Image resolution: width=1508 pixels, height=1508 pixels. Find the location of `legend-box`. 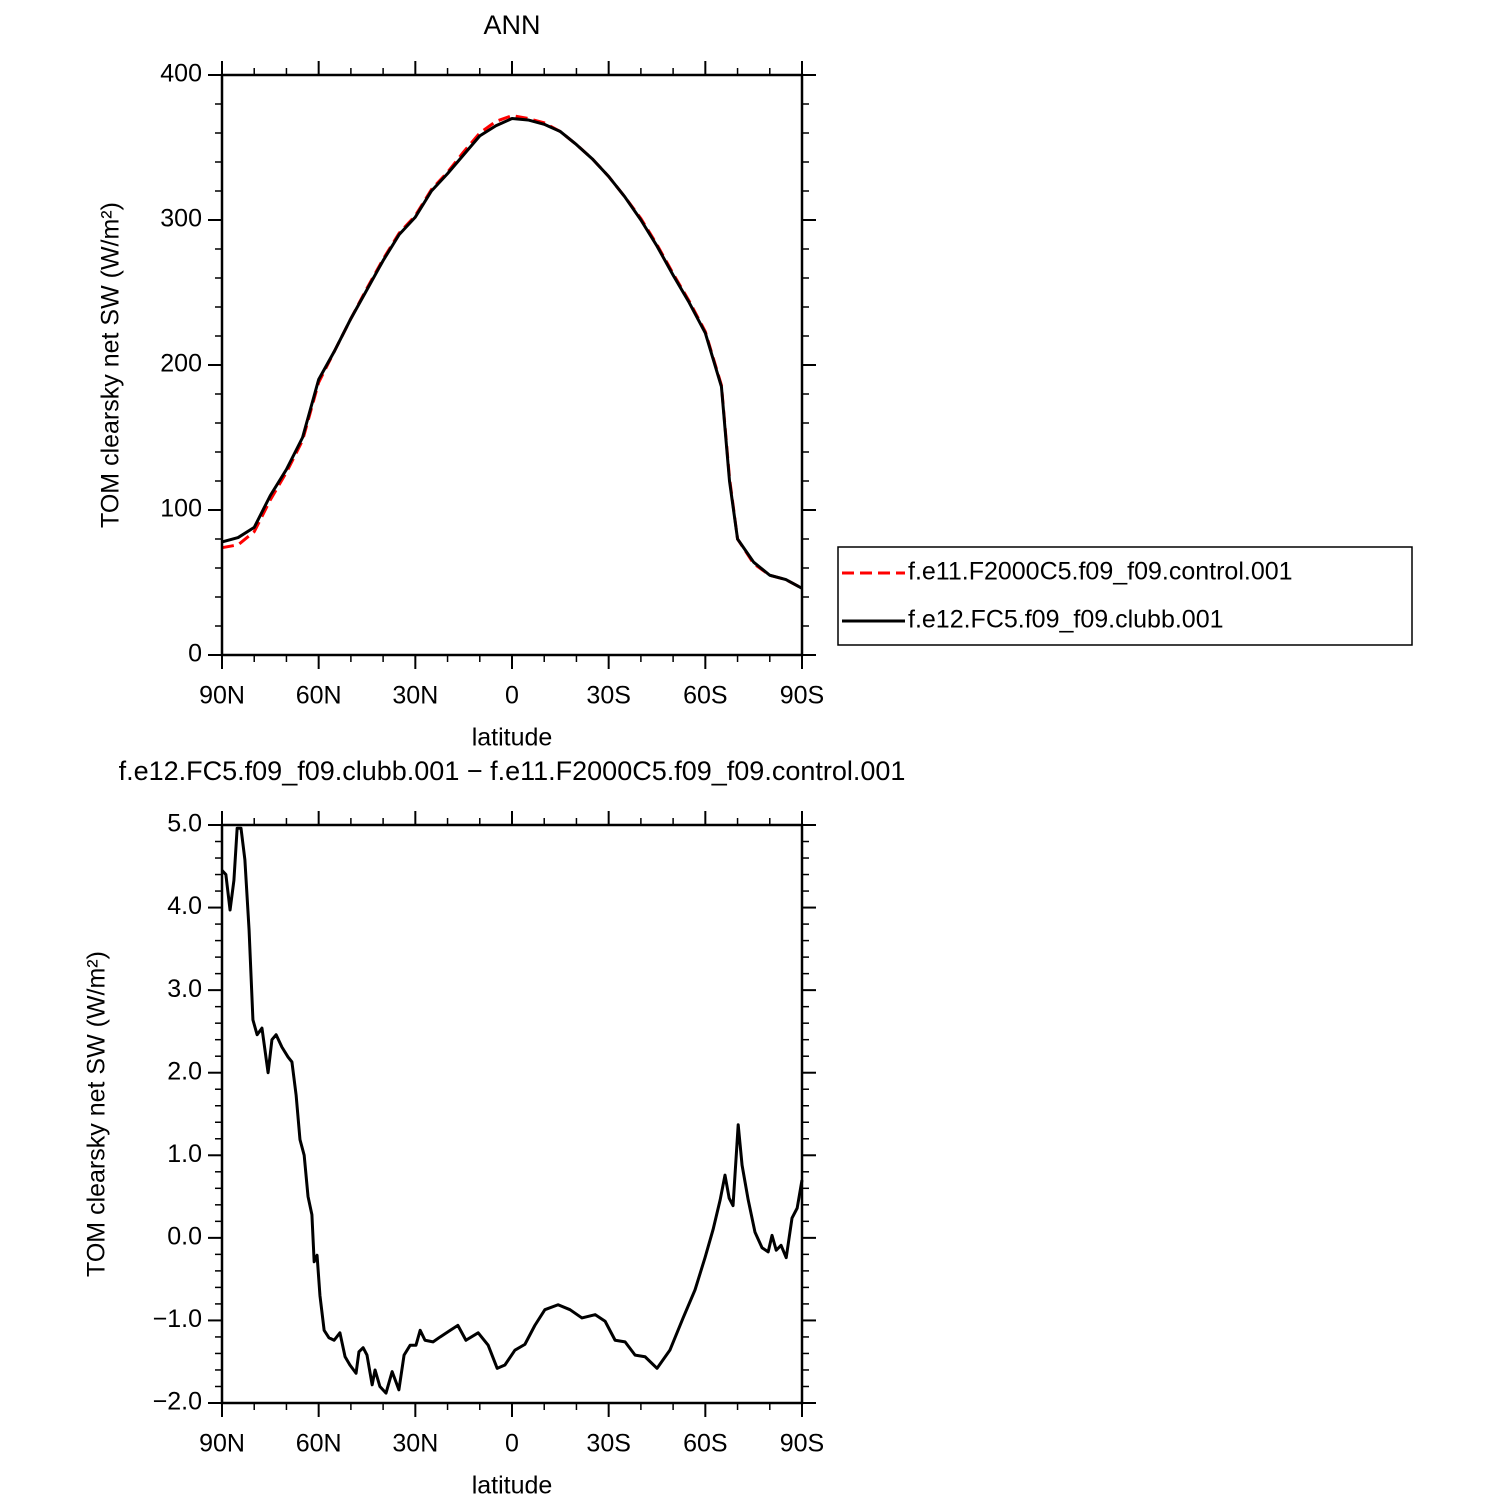

legend-box is located at coordinates (1125, 596).